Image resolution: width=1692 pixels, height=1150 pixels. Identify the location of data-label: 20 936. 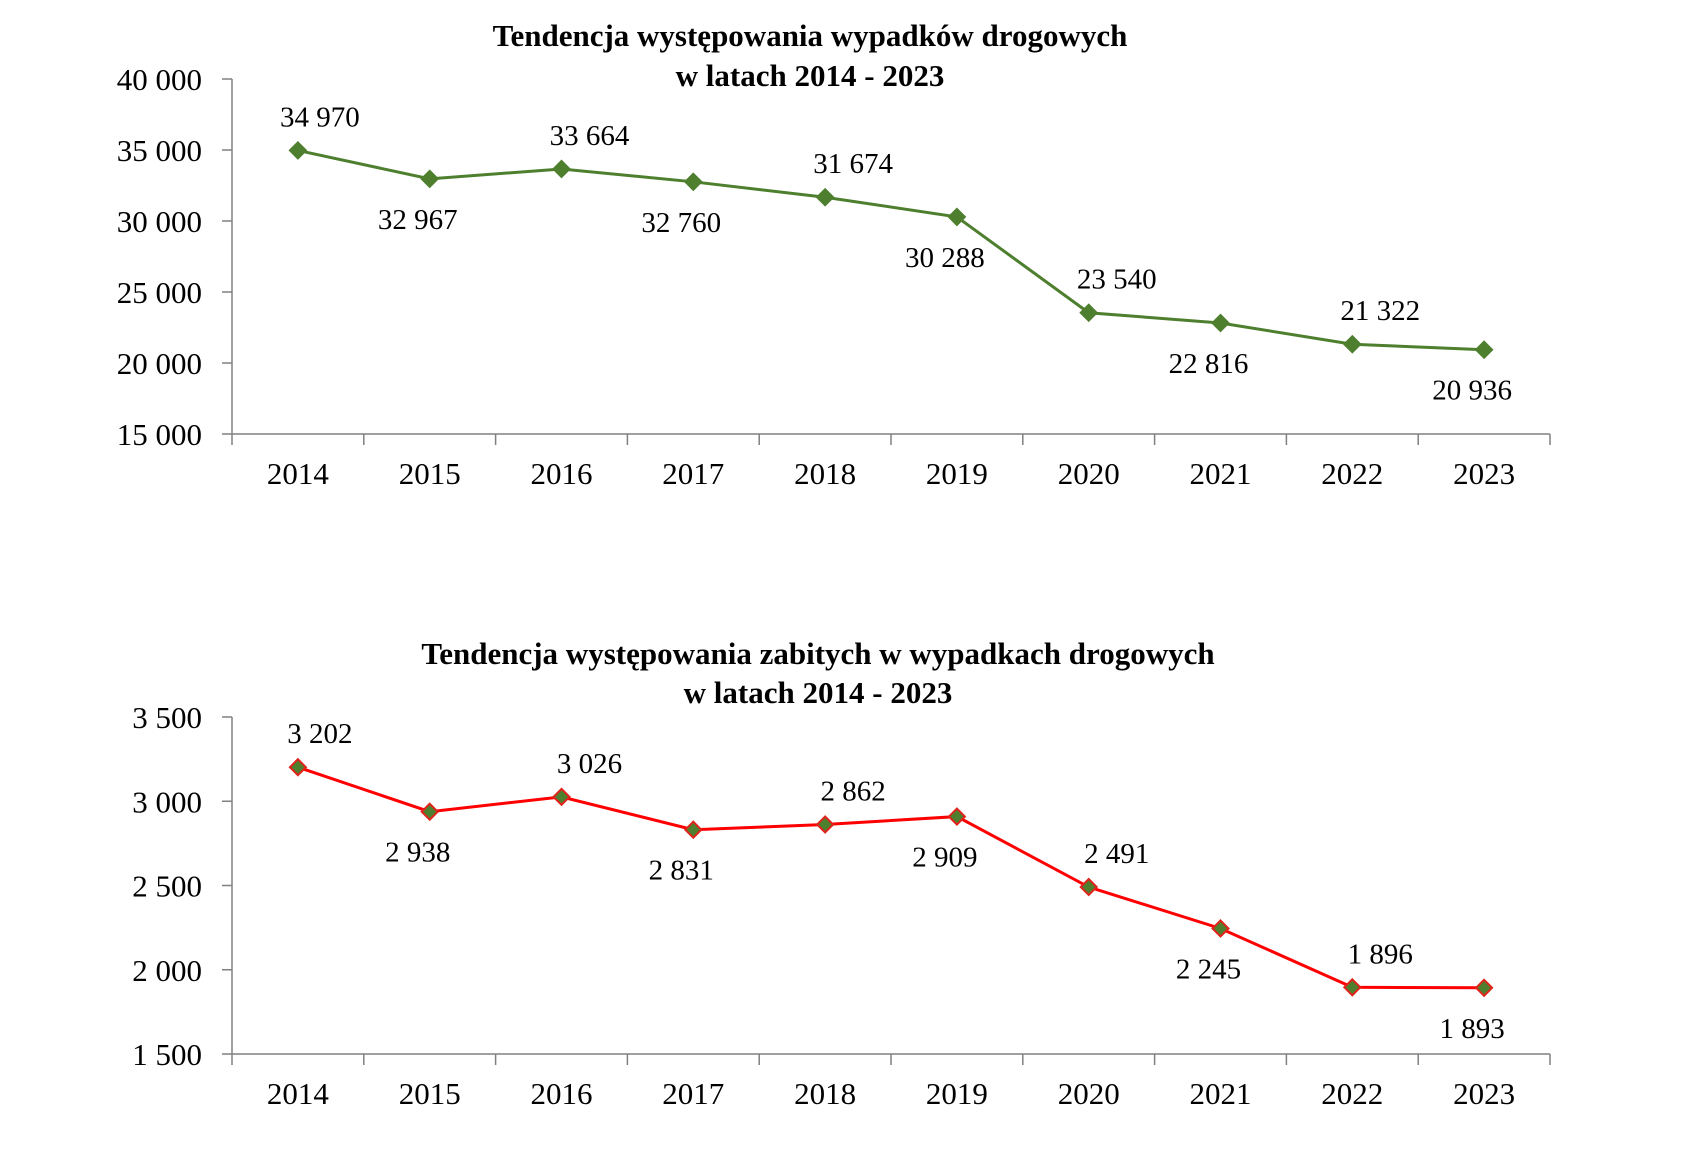
(1472, 391).